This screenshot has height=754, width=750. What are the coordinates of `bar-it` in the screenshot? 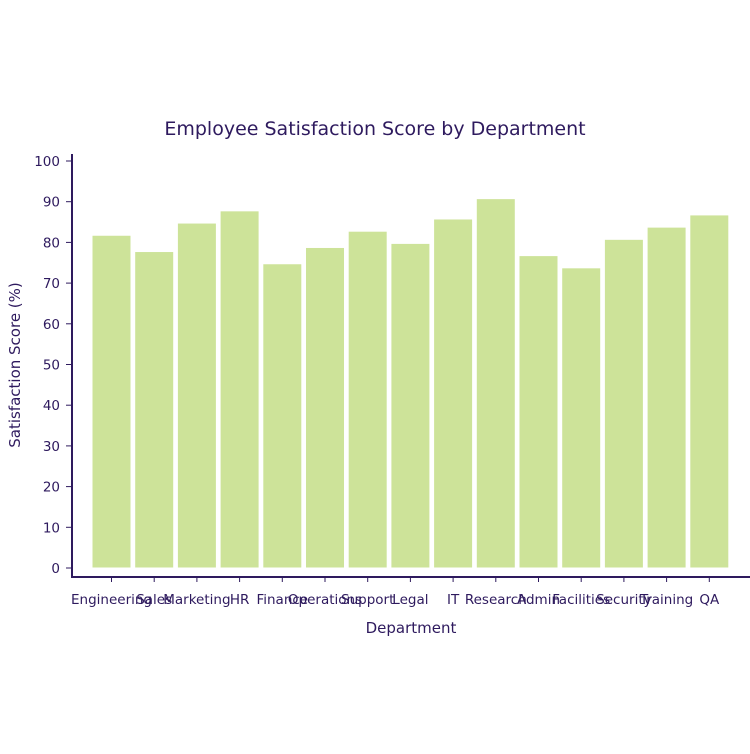 It's located at (453, 393).